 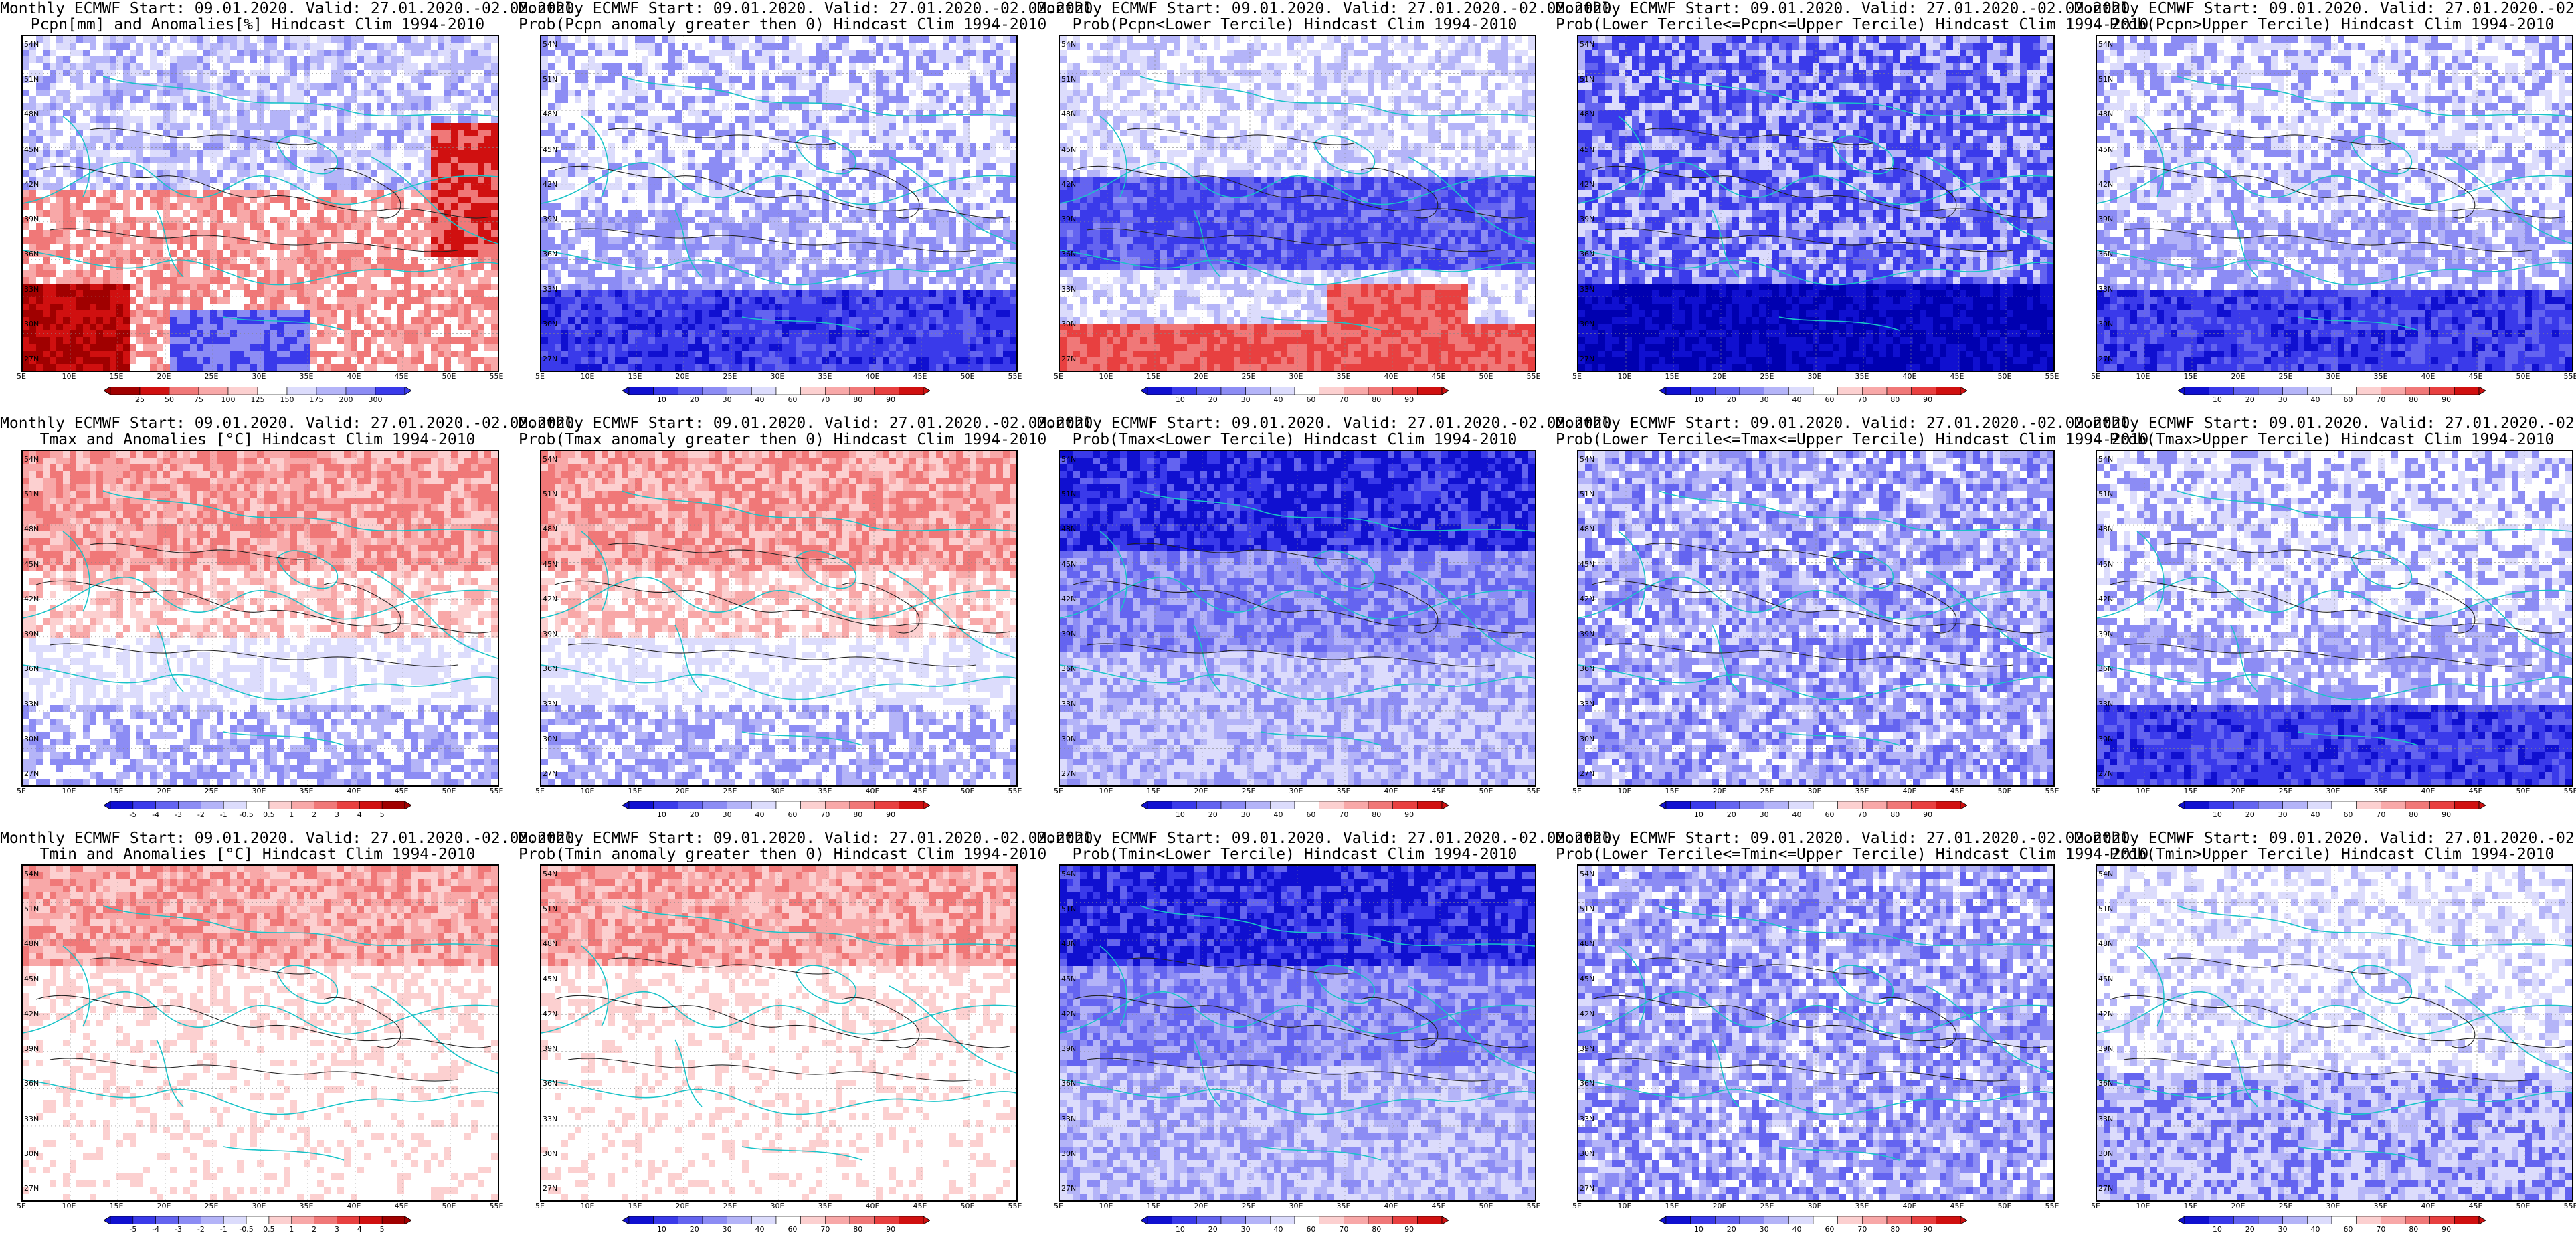 I want to click on colour-bar-label: 5, so click(x=383, y=814).